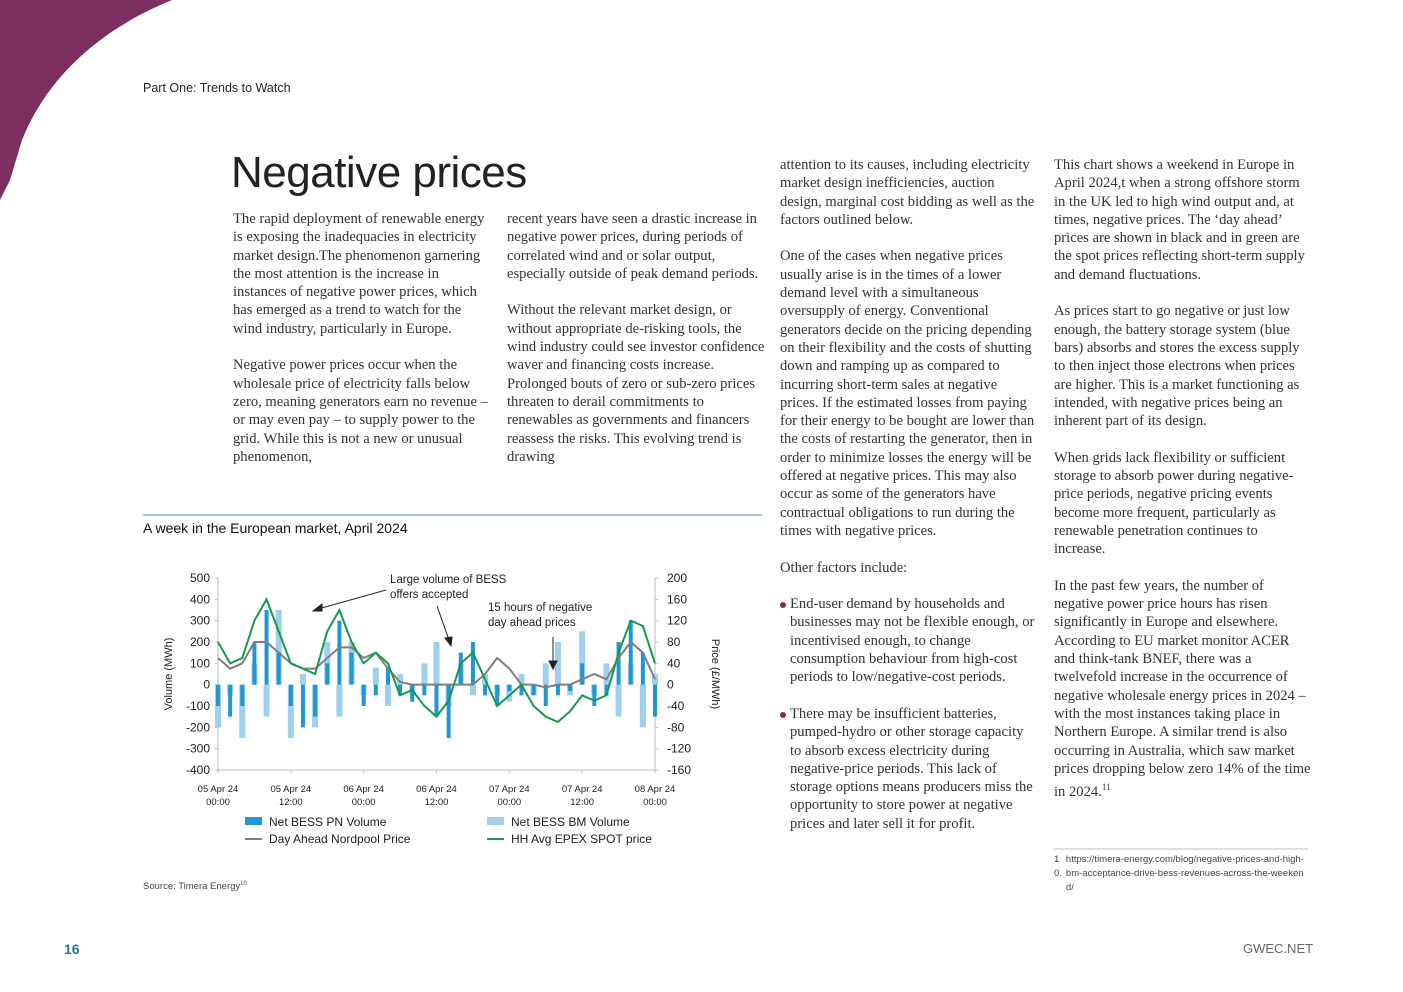 The image size is (1403, 992). I want to click on paragraph-text: Other factors include:, so click(844, 567).